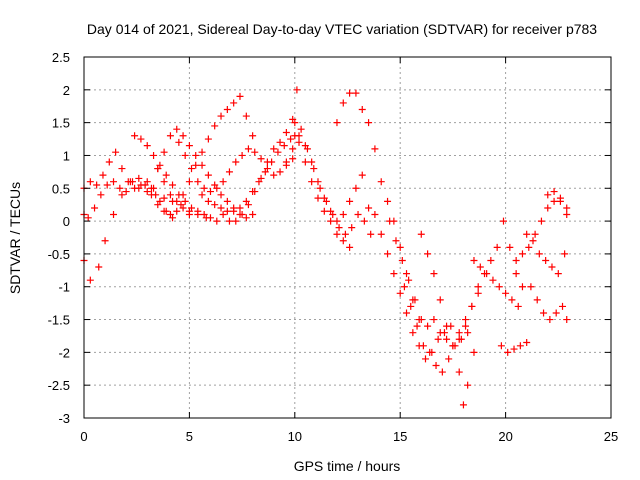 The width and height of the screenshot is (640, 480). I want to click on x-tick-label: 15, so click(400, 436).